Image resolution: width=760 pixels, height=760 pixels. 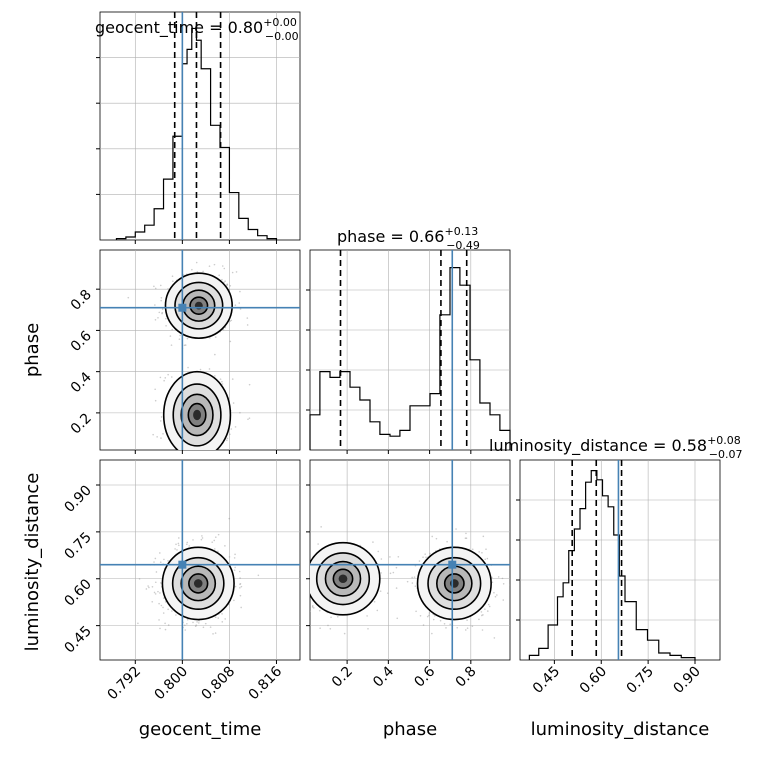 I want to click on density-contour, so click(x=454, y=583).